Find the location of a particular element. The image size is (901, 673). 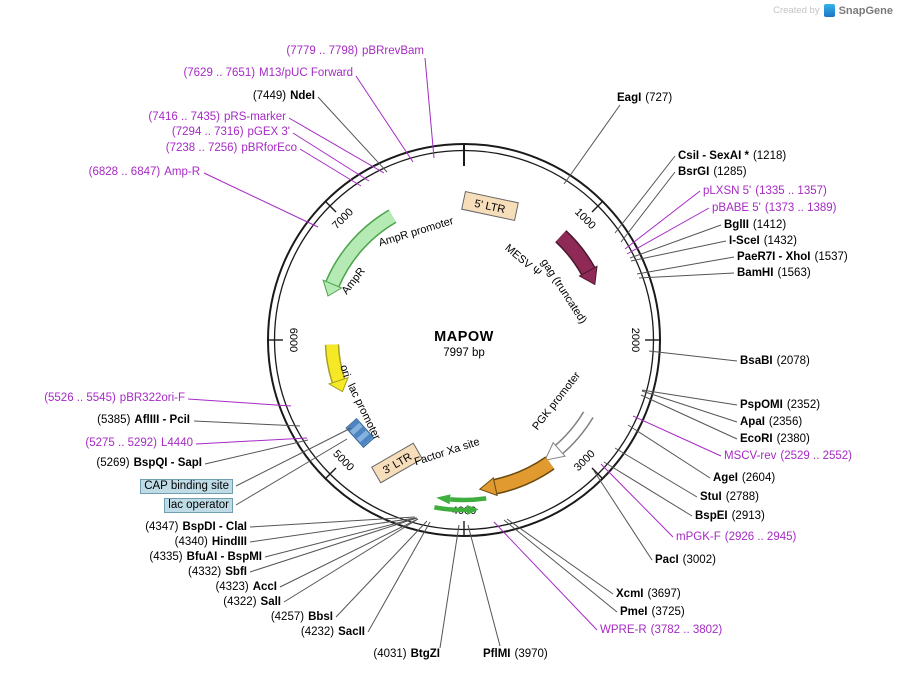

label-m13-puc-forward: (7629 .. 7651) M13/pUC Forward is located at coordinates (268, 73).